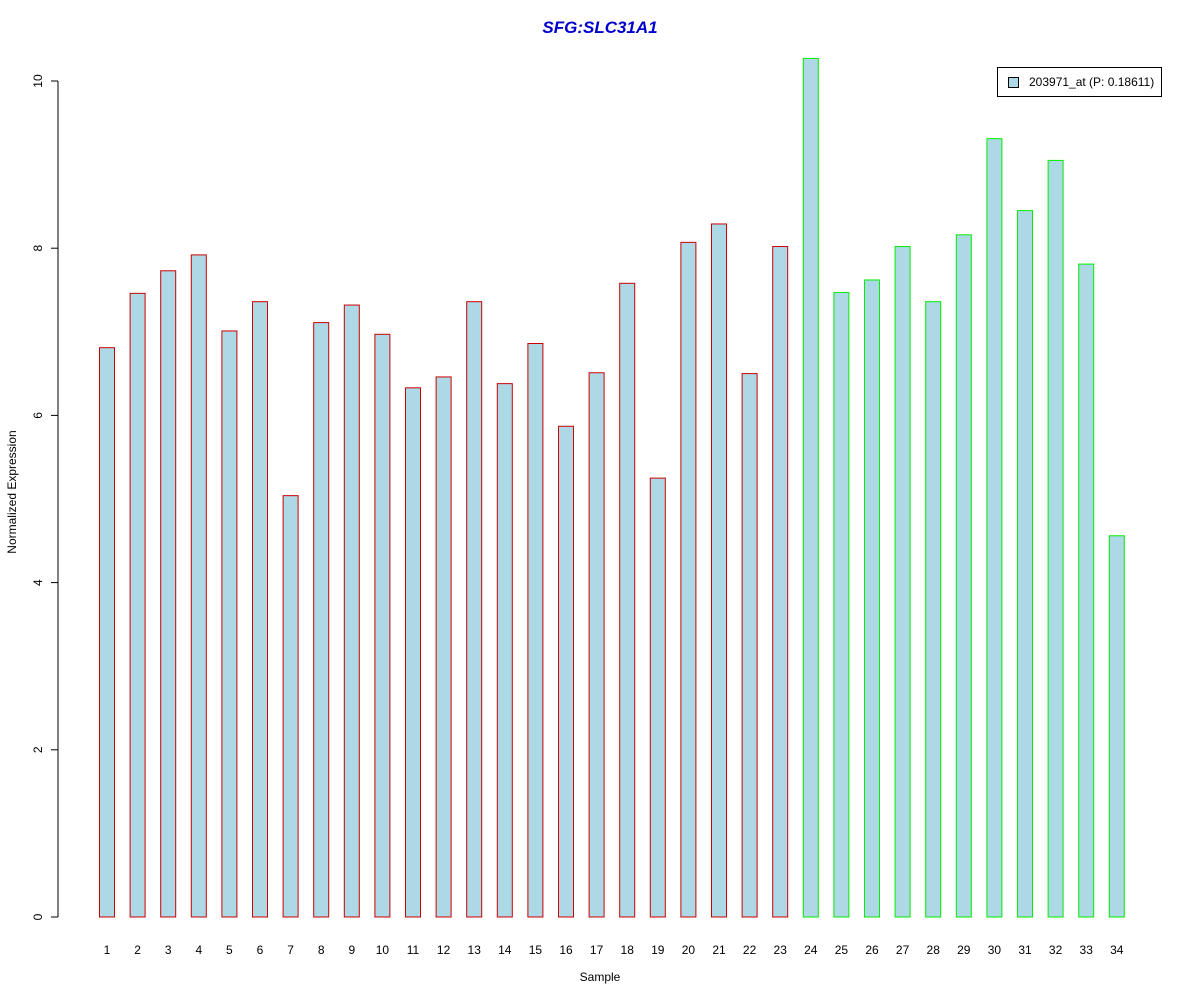 This screenshot has height=1000, width=1200. Describe the element at coordinates (505, 950) in the screenshot. I see `x-tick-label: 14` at that location.